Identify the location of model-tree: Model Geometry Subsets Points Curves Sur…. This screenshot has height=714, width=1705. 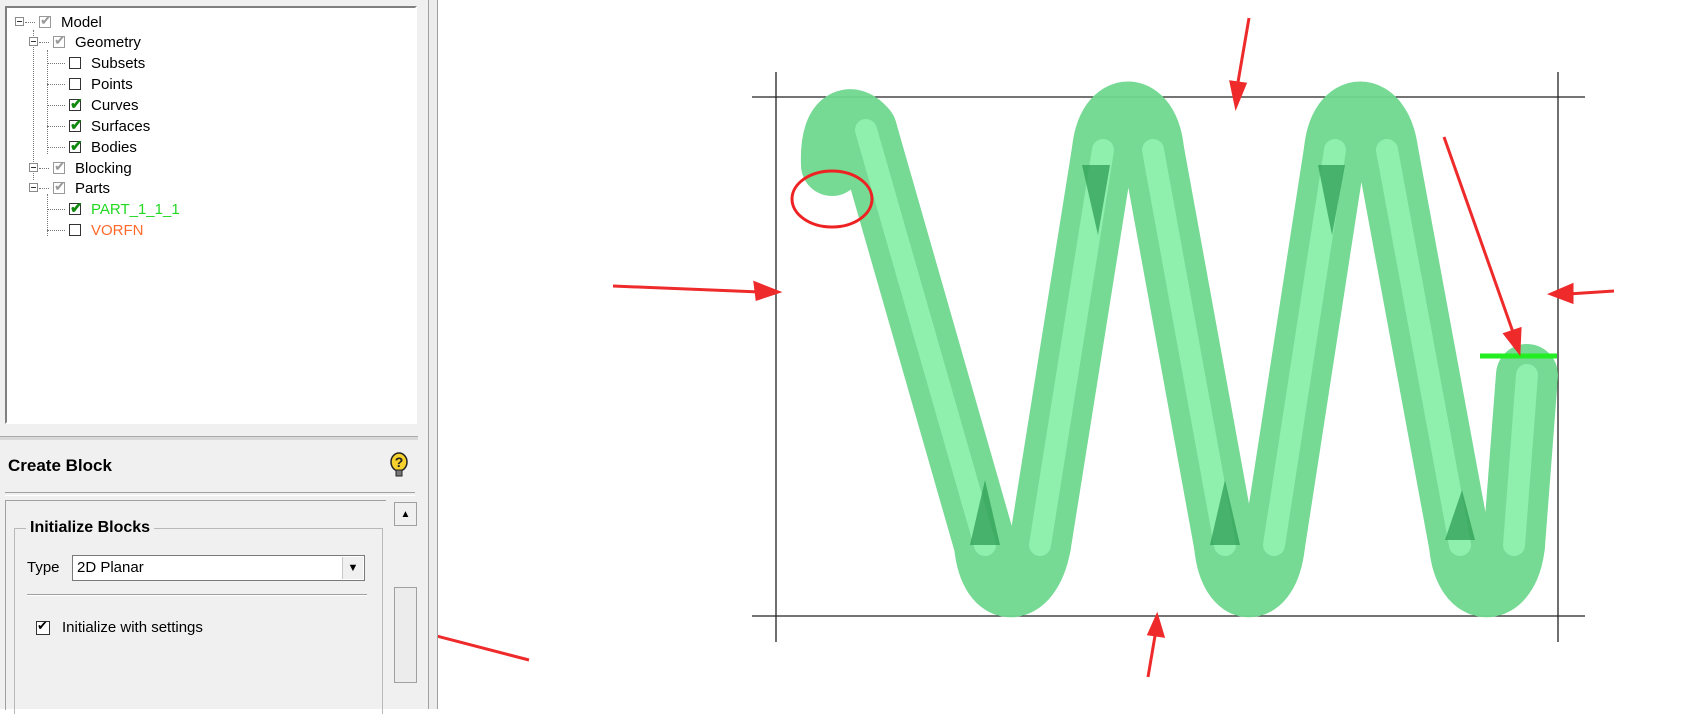
(211, 215).